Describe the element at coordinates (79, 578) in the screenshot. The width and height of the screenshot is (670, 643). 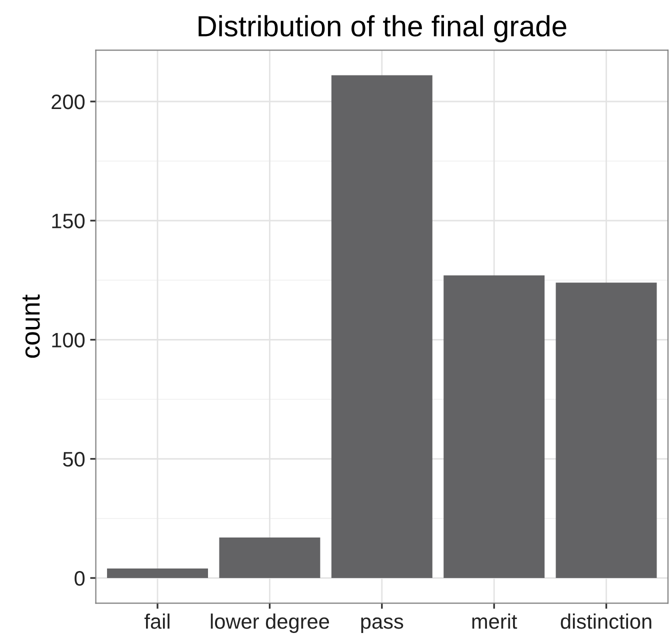
I see `y-tick-label: 0` at that location.